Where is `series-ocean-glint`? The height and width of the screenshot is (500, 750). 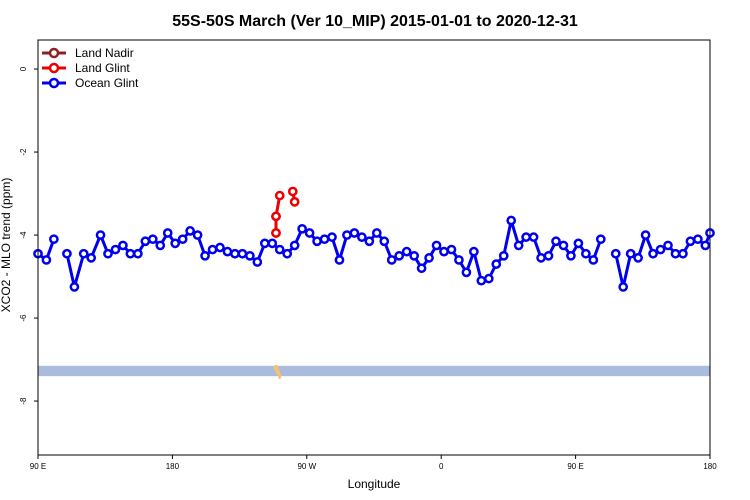
series-ocean-glint is located at coordinates (374, 253).